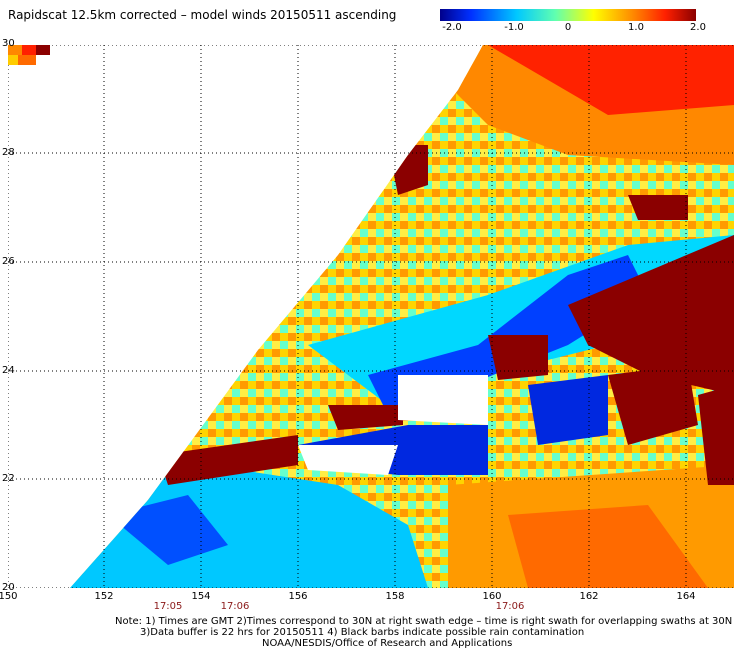 The image size is (740, 650). I want to click on colorbar-tick: -2.0, so click(452, 27).